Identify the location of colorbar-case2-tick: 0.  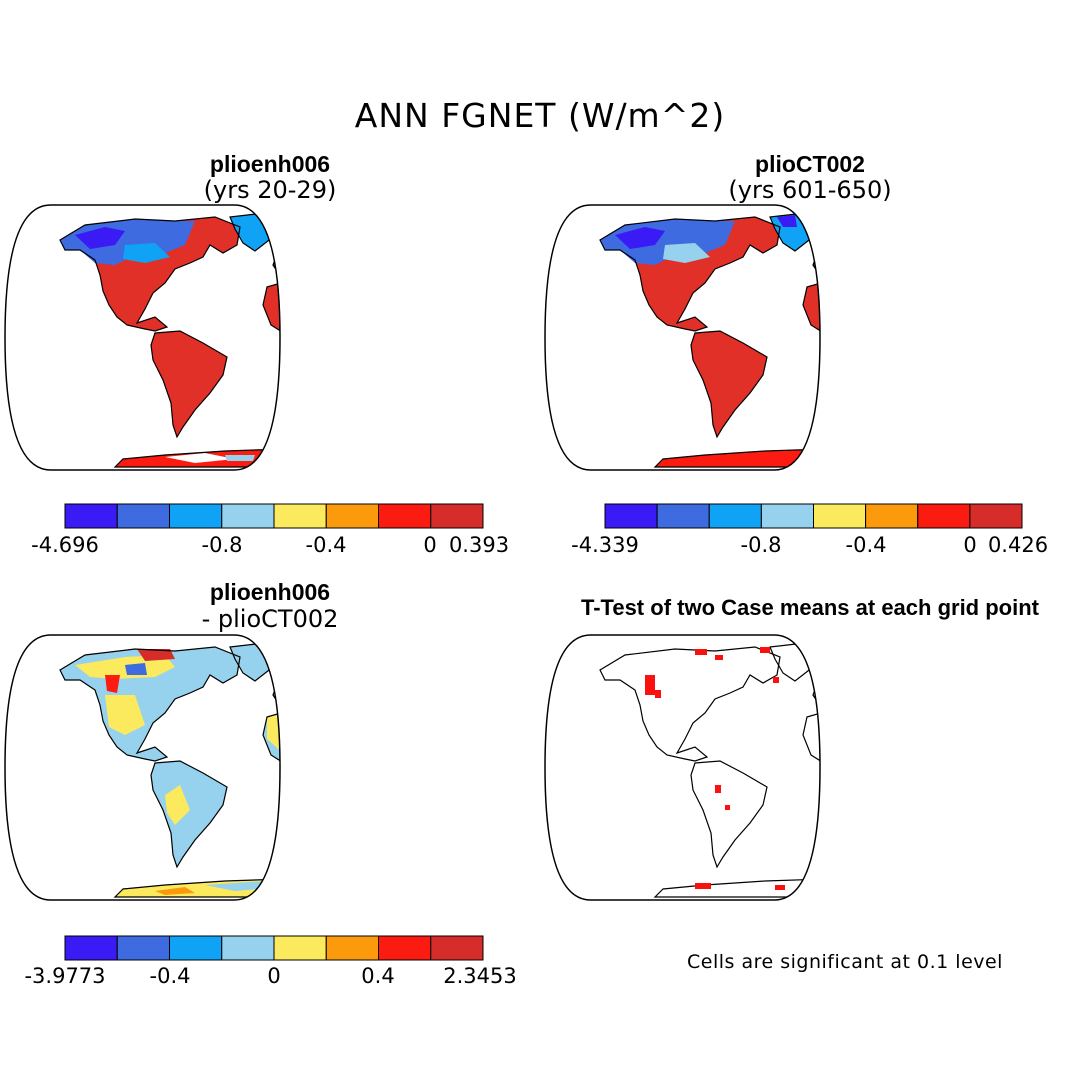
(969, 545).